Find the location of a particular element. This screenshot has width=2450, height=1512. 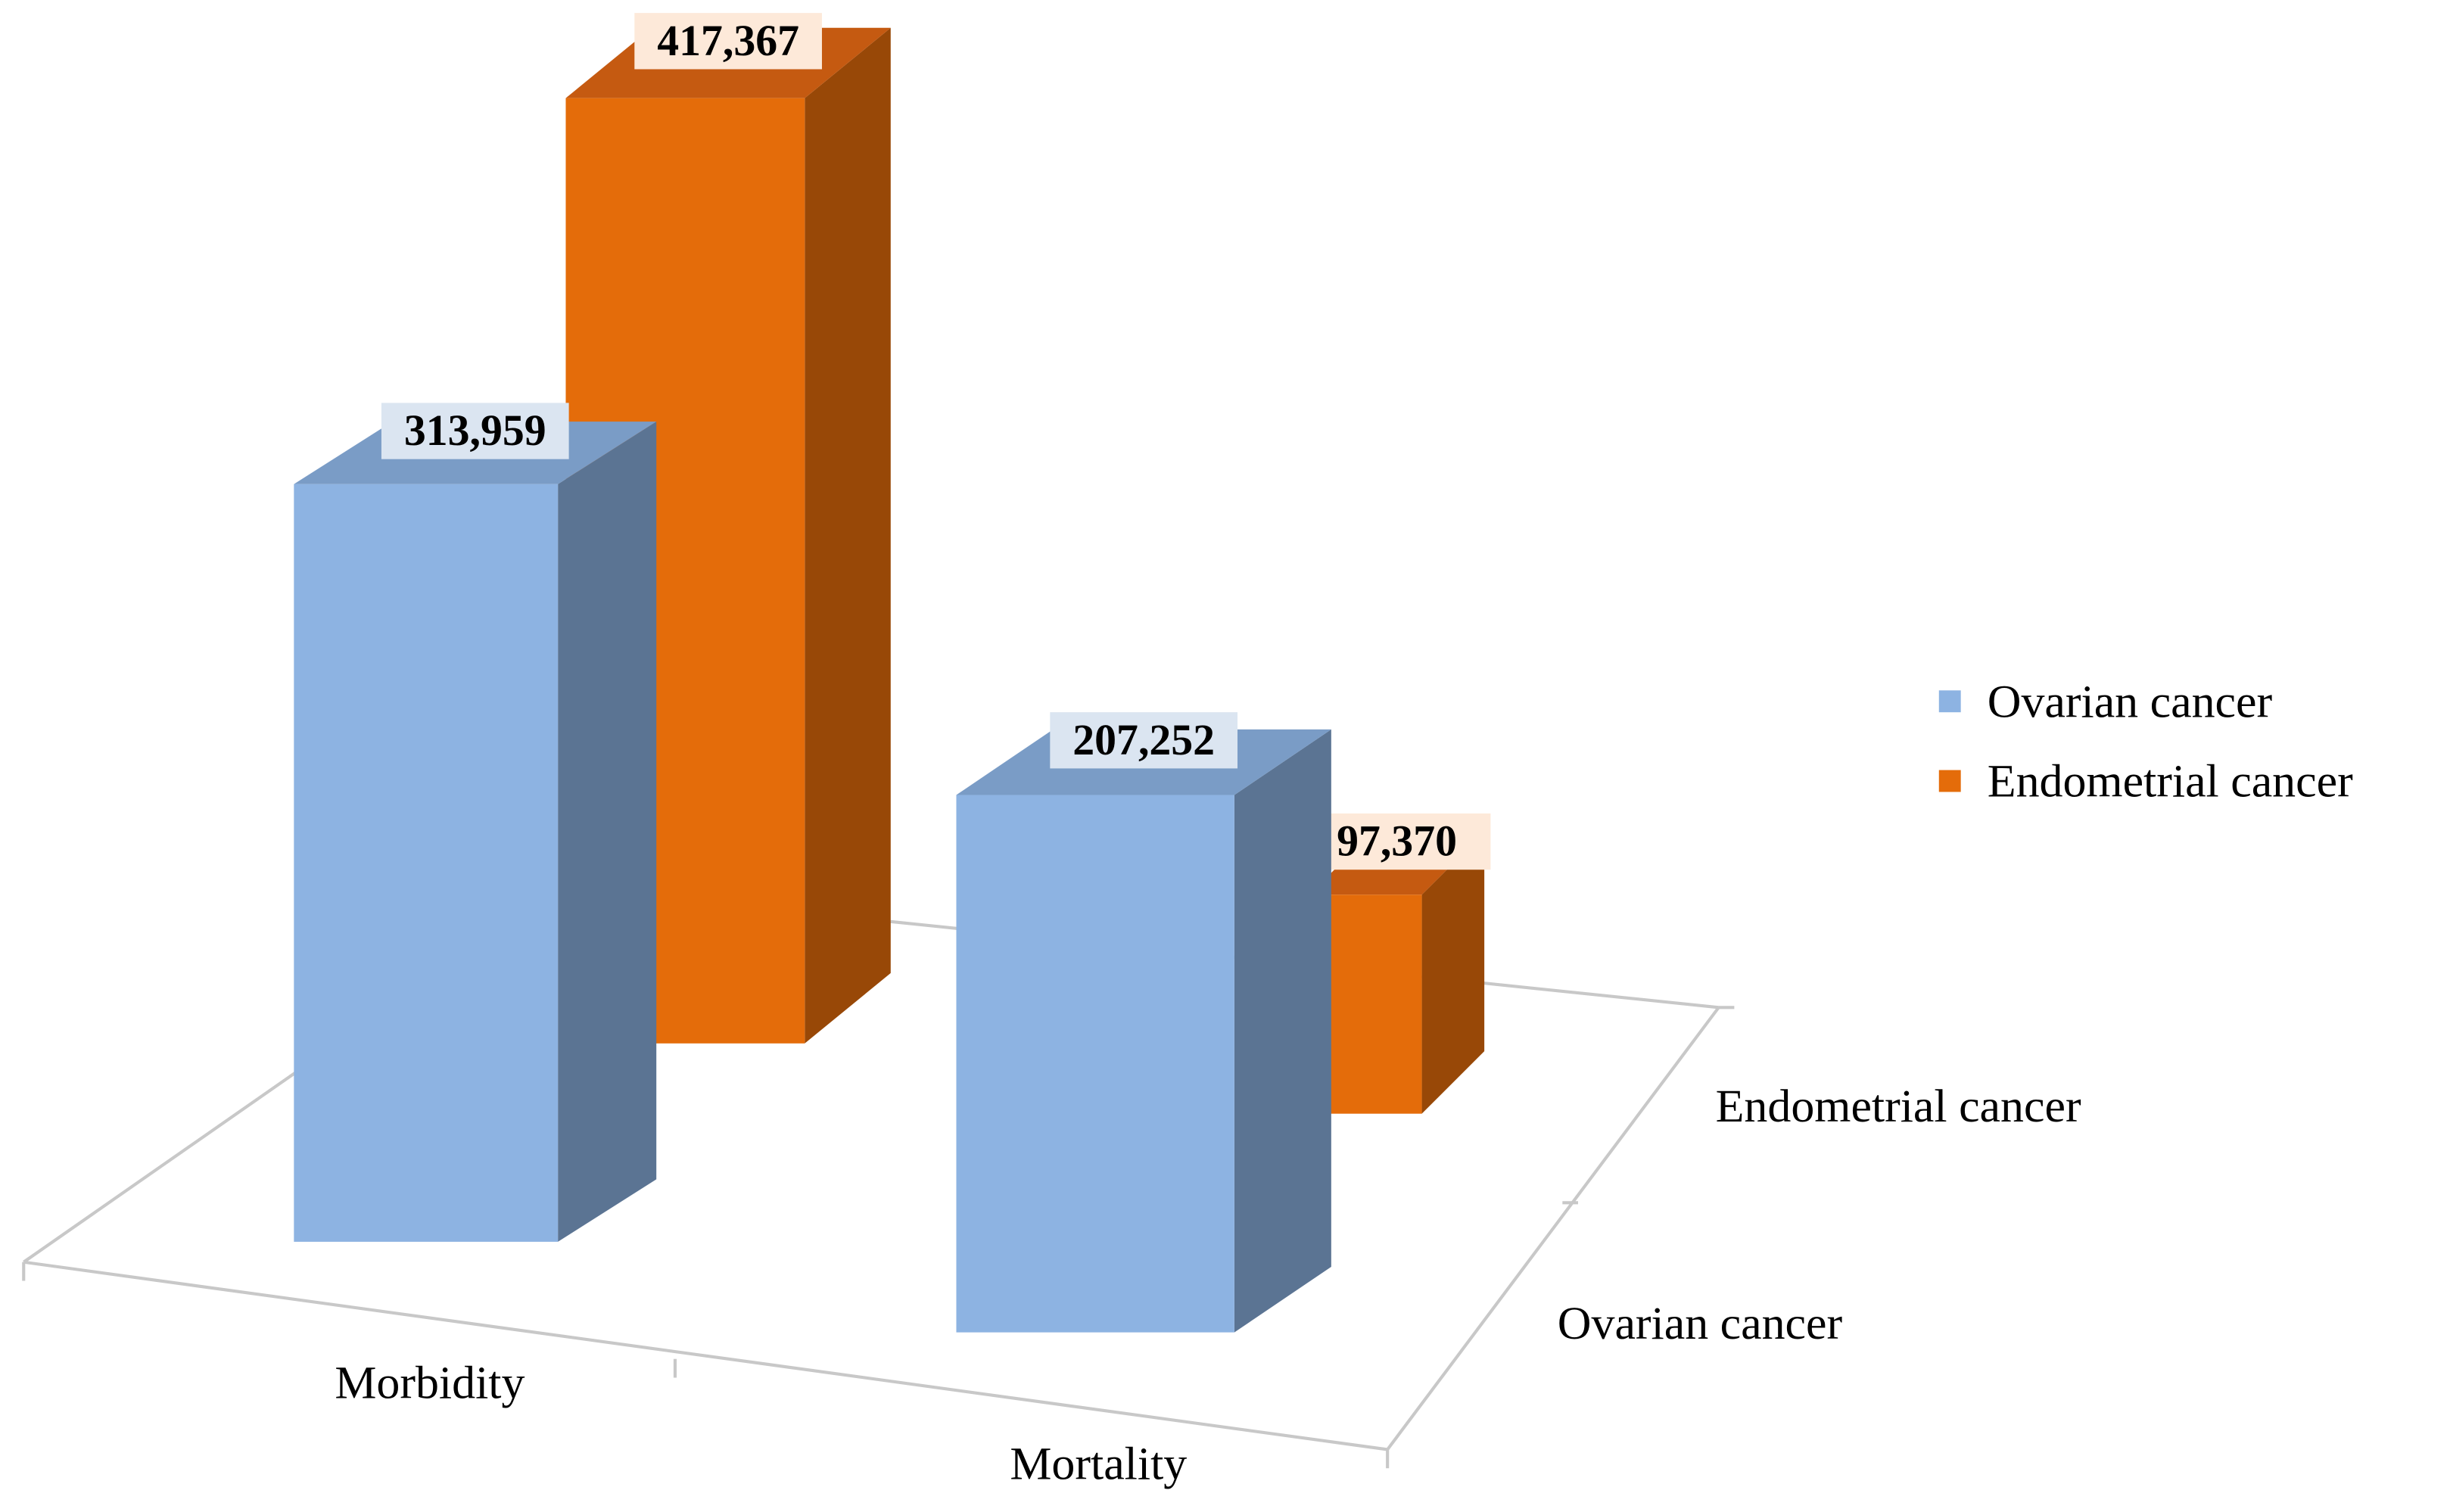

value-label: 417,367 is located at coordinates (728, 41).